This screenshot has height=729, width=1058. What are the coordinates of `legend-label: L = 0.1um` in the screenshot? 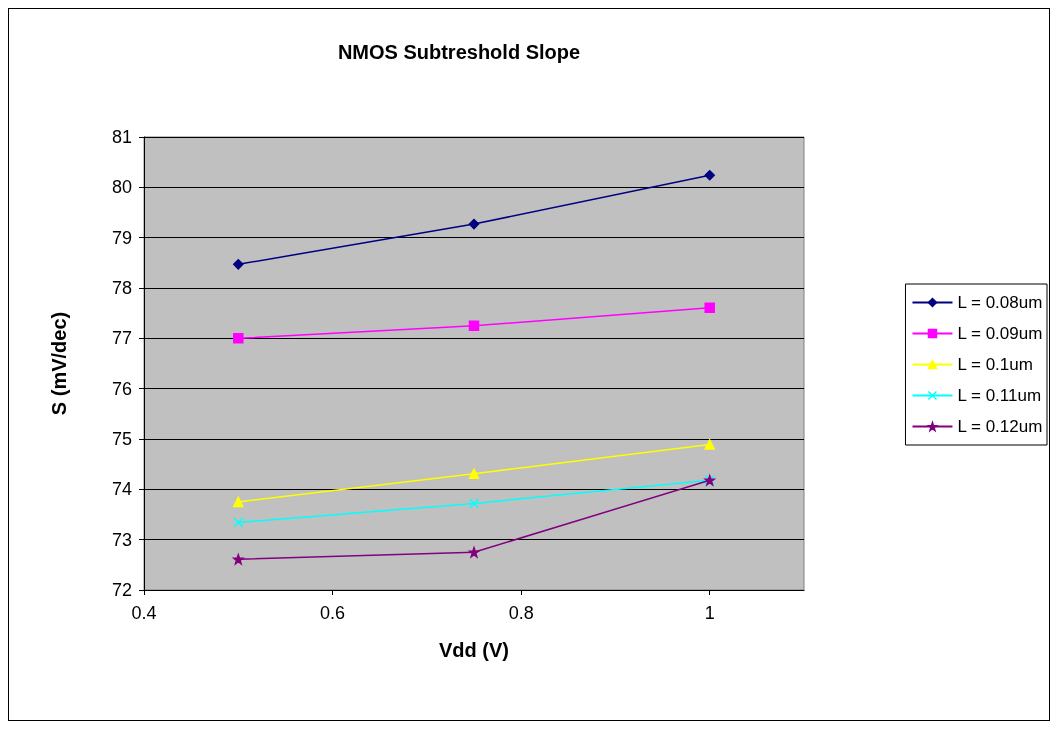 It's located at (995, 364).